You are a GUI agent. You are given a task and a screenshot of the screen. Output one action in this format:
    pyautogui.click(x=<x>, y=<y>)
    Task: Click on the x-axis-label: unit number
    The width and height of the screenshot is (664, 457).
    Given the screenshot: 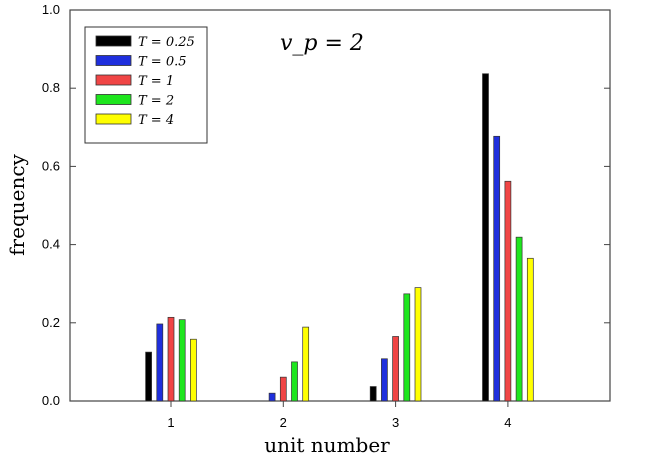 What is the action you would take?
    pyautogui.click(x=327, y=445)
    